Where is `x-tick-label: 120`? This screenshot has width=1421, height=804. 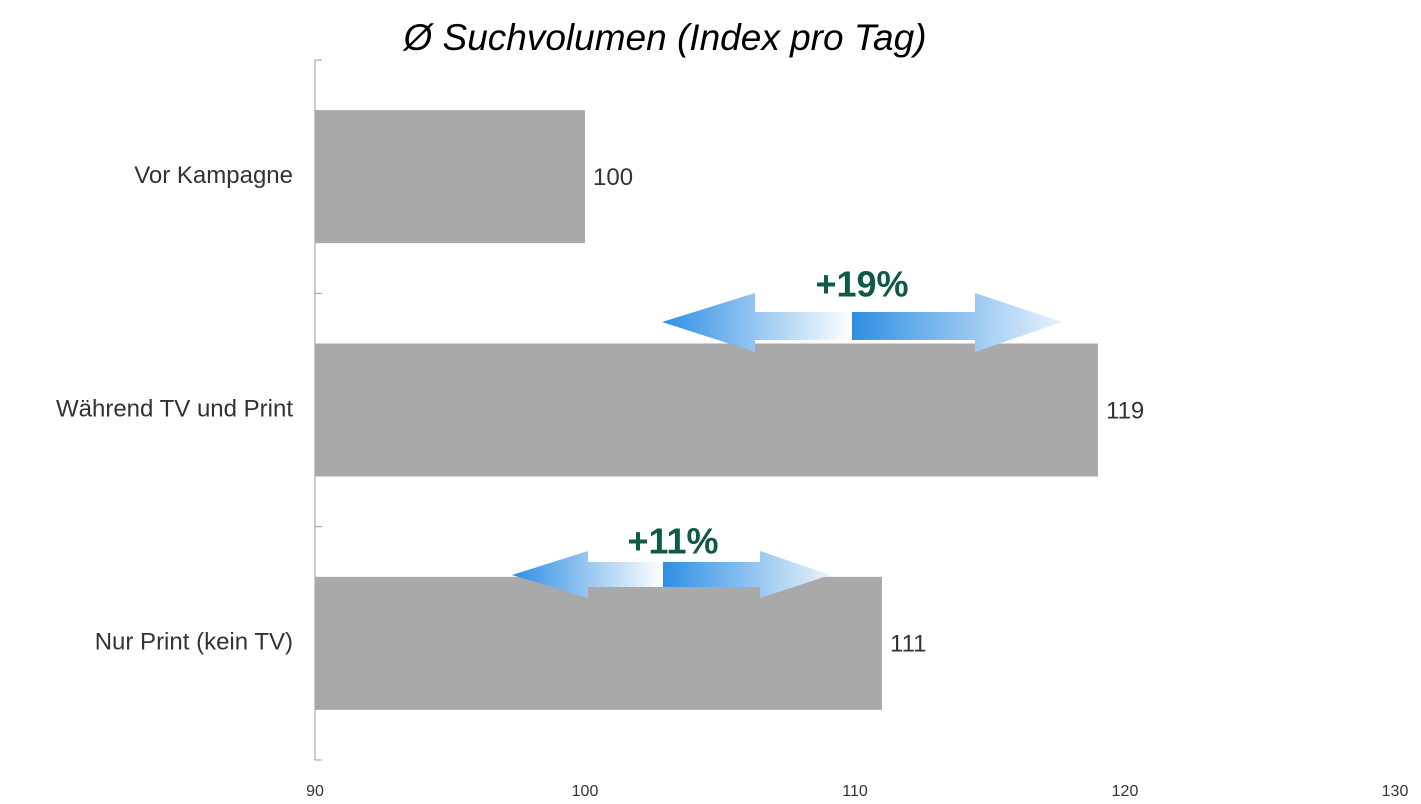
x-tick-label: 120 is located at coordinates (1125, 791).